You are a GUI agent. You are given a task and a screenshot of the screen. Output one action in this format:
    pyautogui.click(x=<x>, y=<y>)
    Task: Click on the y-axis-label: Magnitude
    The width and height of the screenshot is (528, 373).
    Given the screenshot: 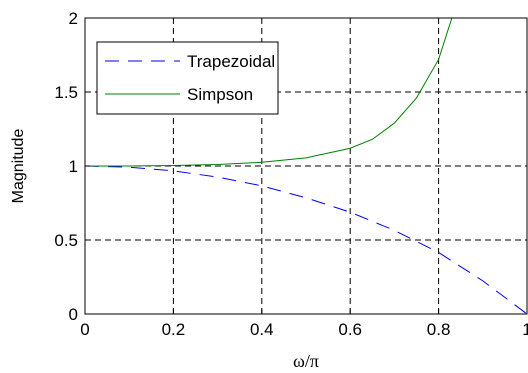 What is the action you would take?
    pyautogui.click(x=18, y=166)
    